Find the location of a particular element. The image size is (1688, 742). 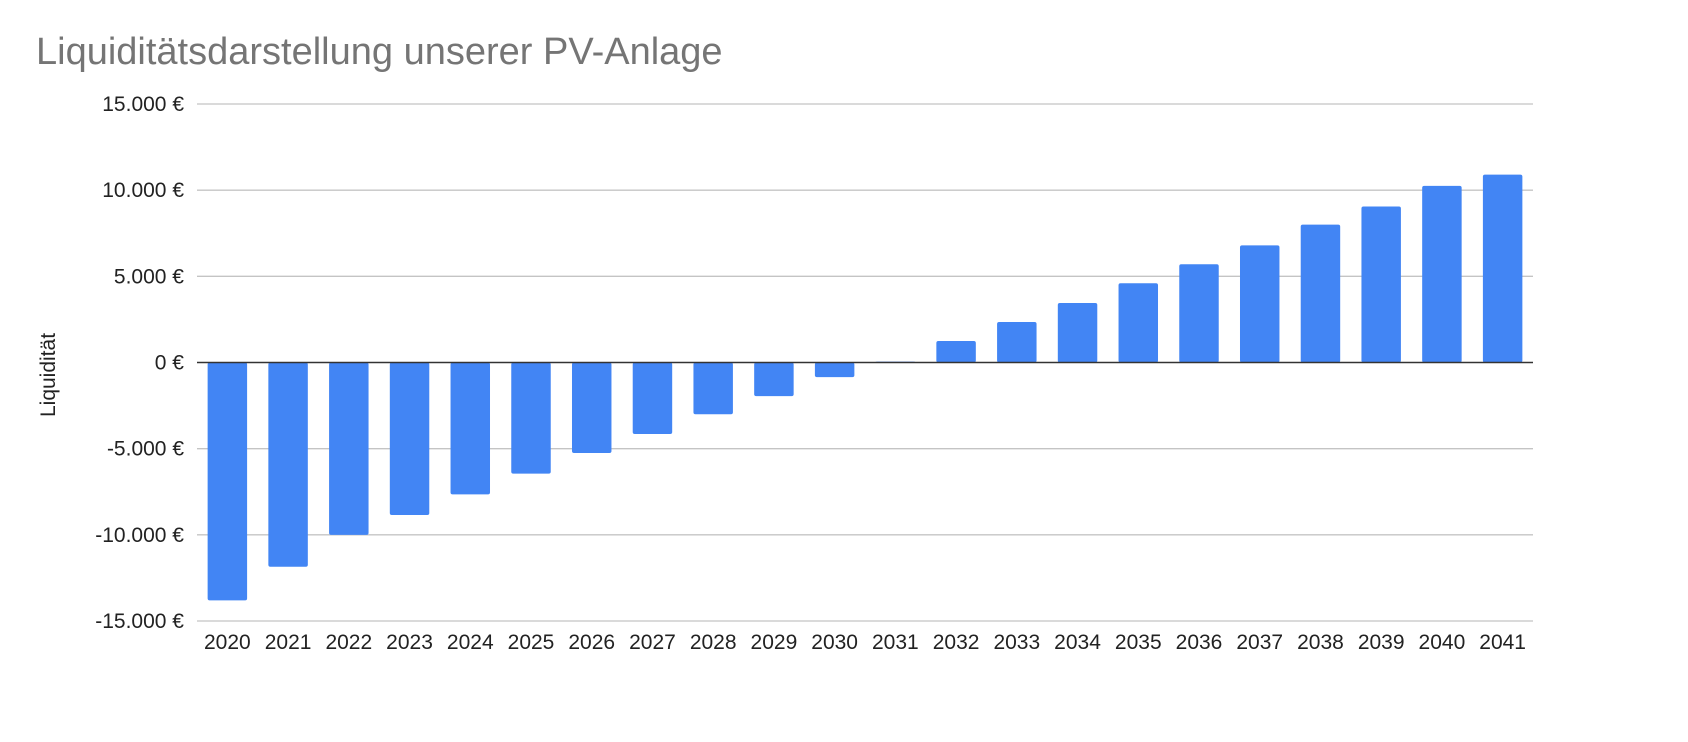

x-tick-label: 2032 is located at coordinates (956, 642).